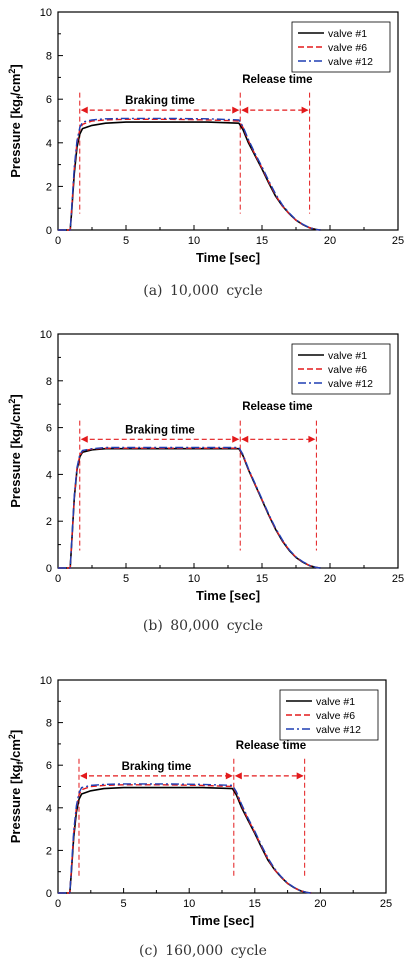  Describe the element at coordinates (203, 951) in the screenshot. I see `chart-caption: (c) 160,000 cycle` at that location.